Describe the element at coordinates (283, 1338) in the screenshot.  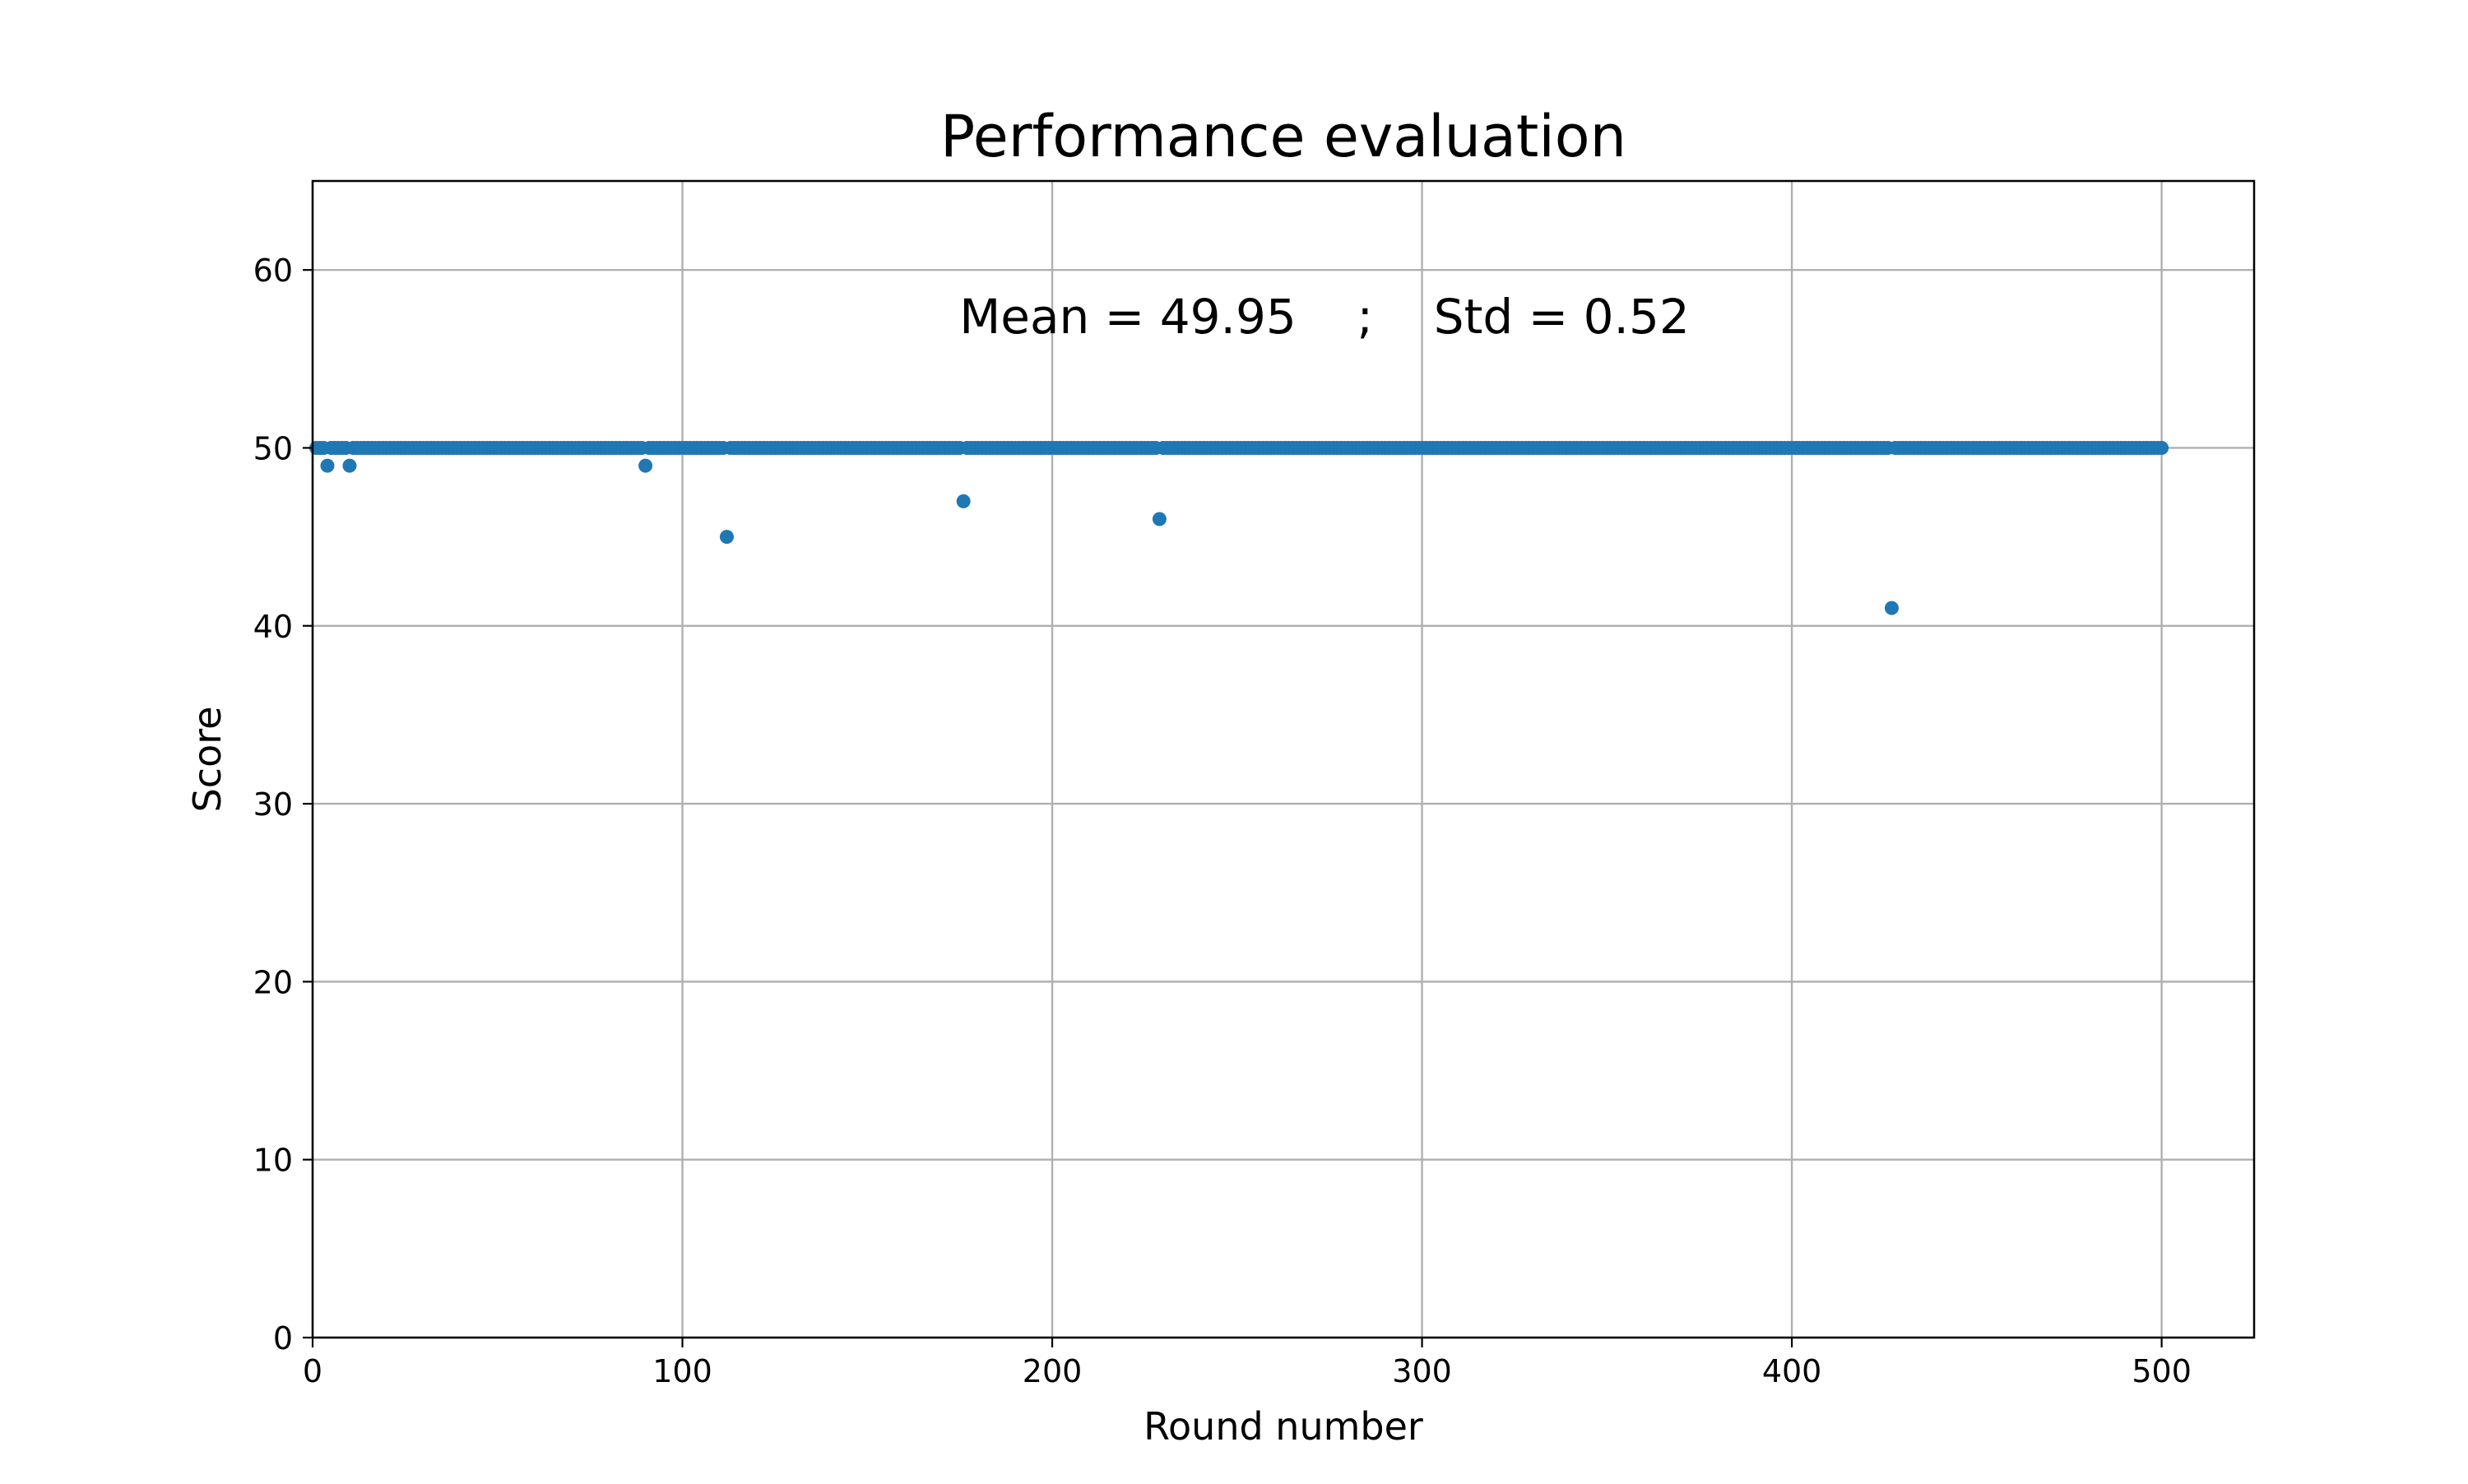
I see `y-tick-label: 0` at that location.